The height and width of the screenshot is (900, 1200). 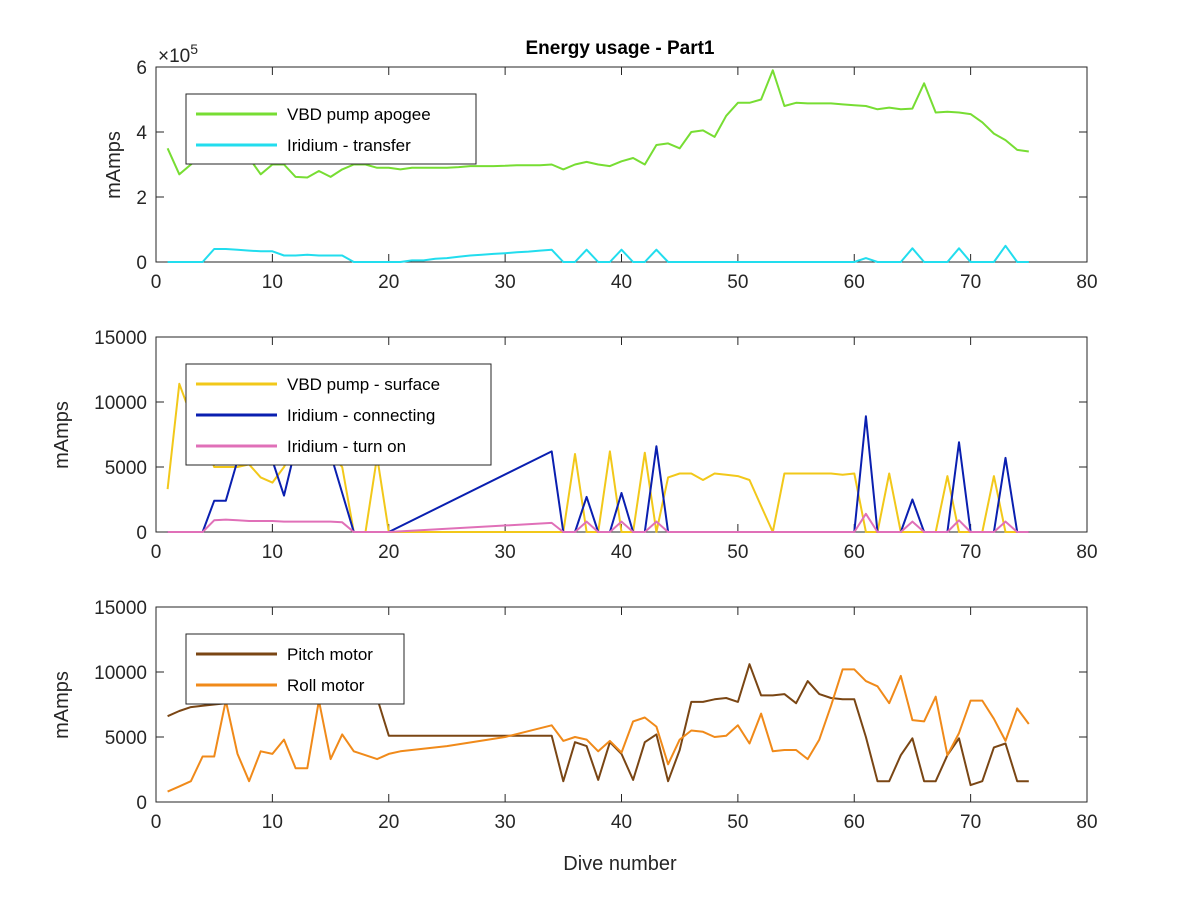 I want to click on y-tick-label: 2, so click(x=141, y=198).